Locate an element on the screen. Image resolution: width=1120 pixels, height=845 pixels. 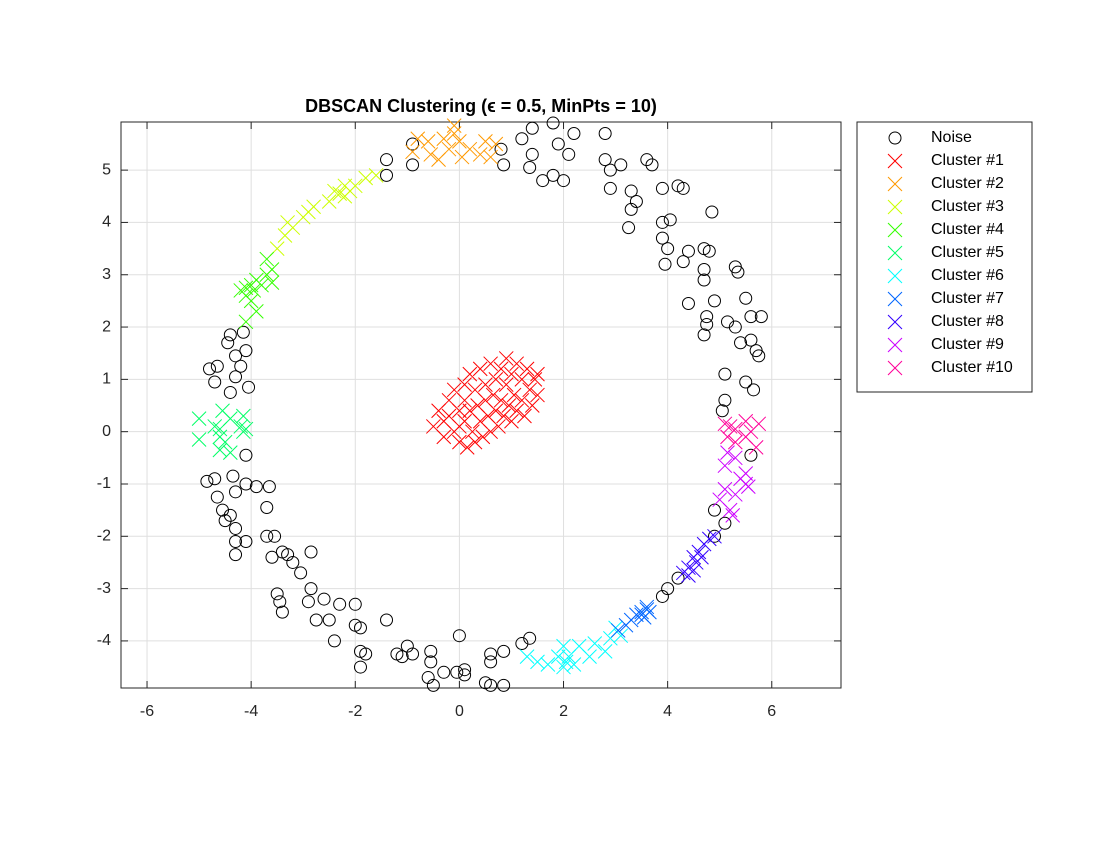
legend-label: Cluster #8 is located at coordinates (967, 321).